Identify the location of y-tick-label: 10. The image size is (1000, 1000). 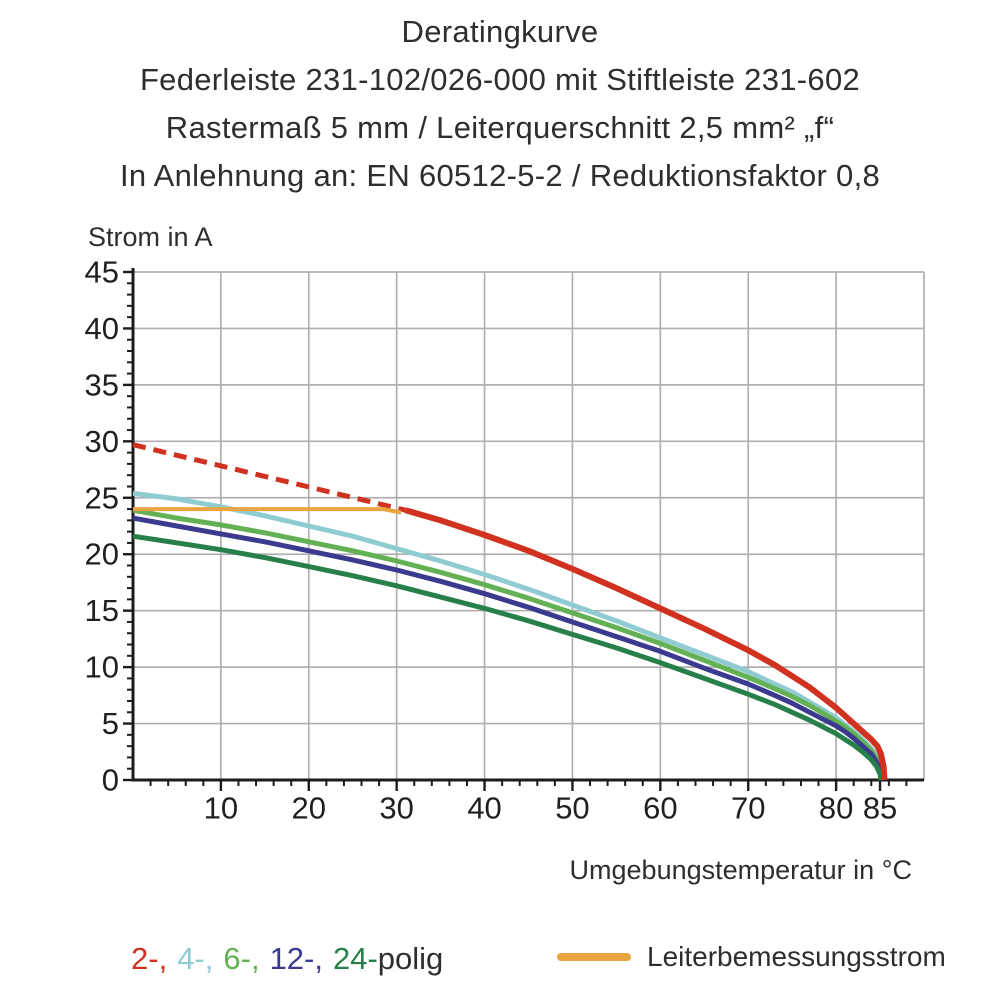
(102, 667).